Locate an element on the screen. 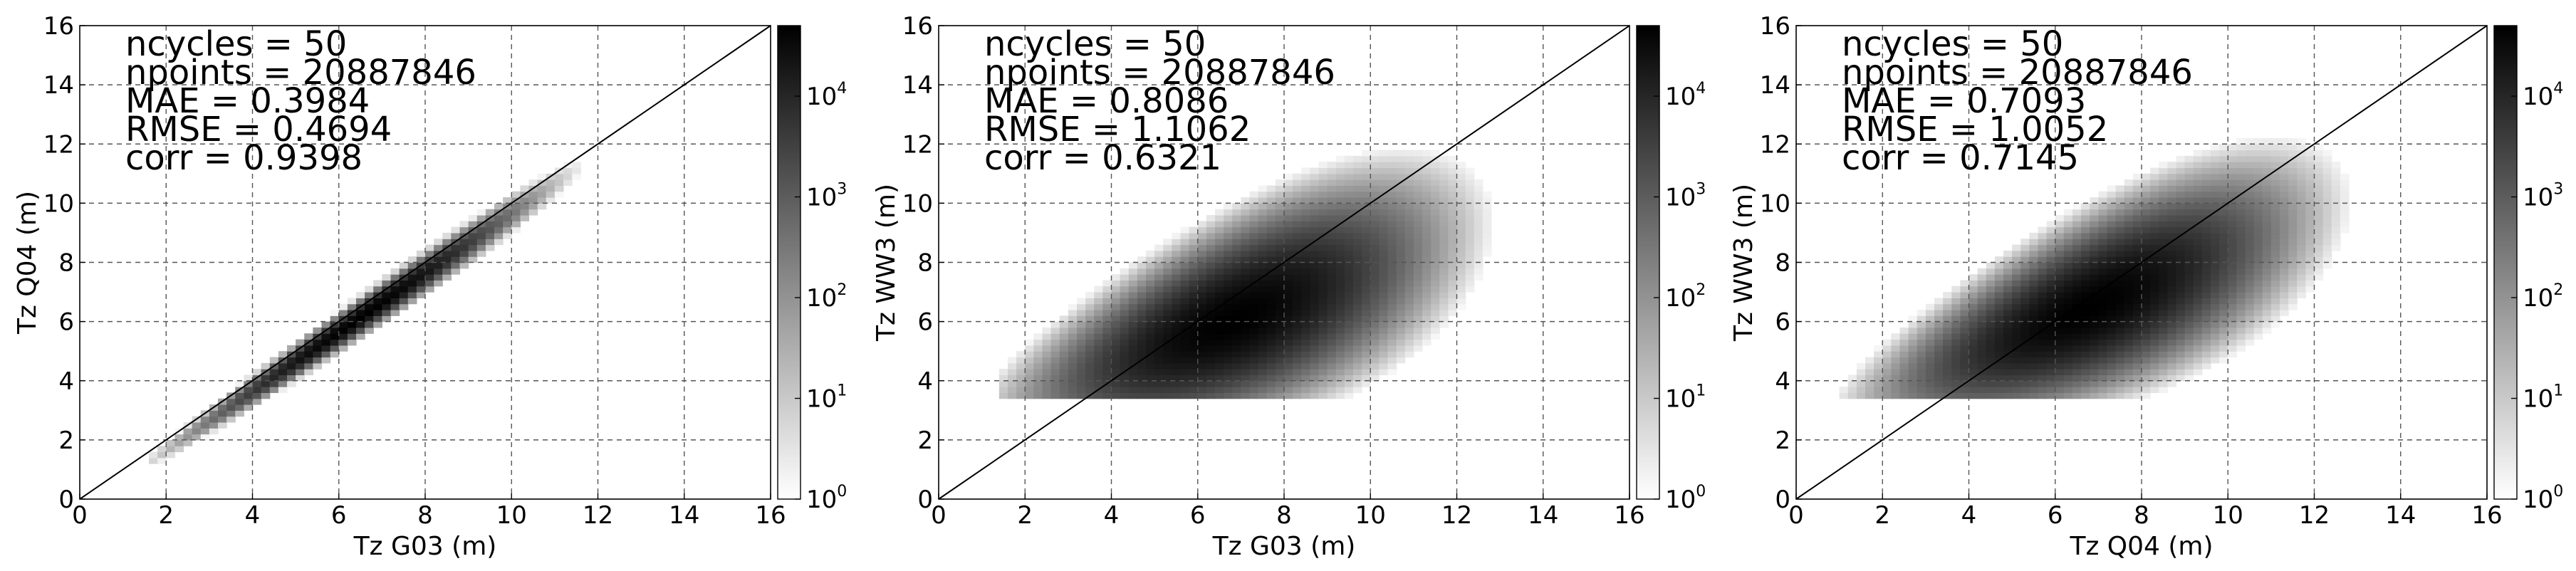  stats-text-line: MAE = 0.7093 is located at coordinates (1964, 101).